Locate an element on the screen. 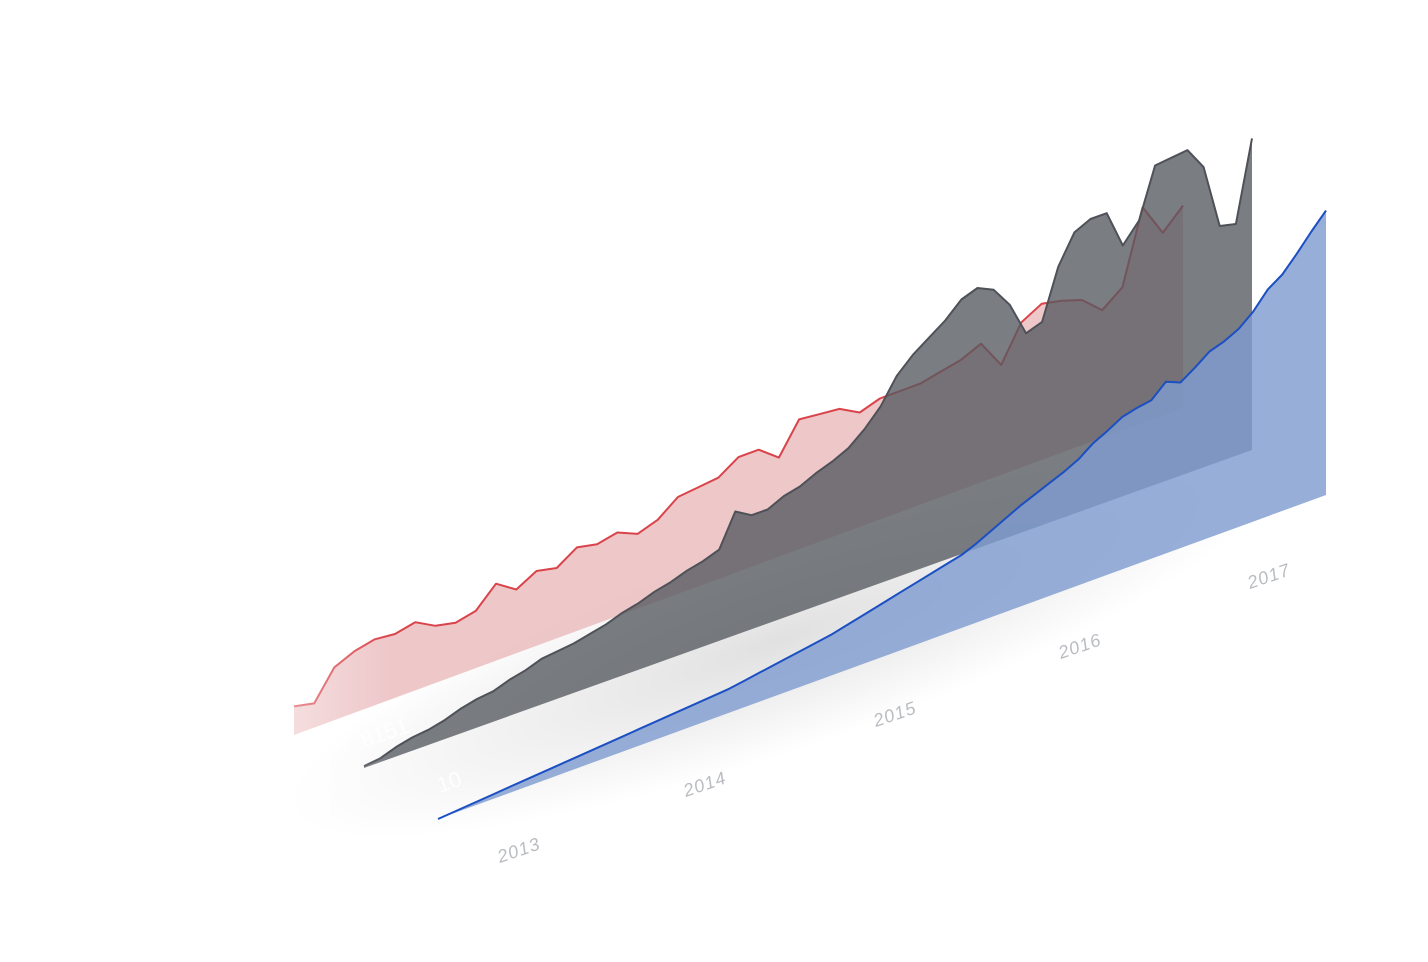 This screenshot has height=962, width=1428. x-tick-2017: 2017 is located at coordinates (1268, 577).